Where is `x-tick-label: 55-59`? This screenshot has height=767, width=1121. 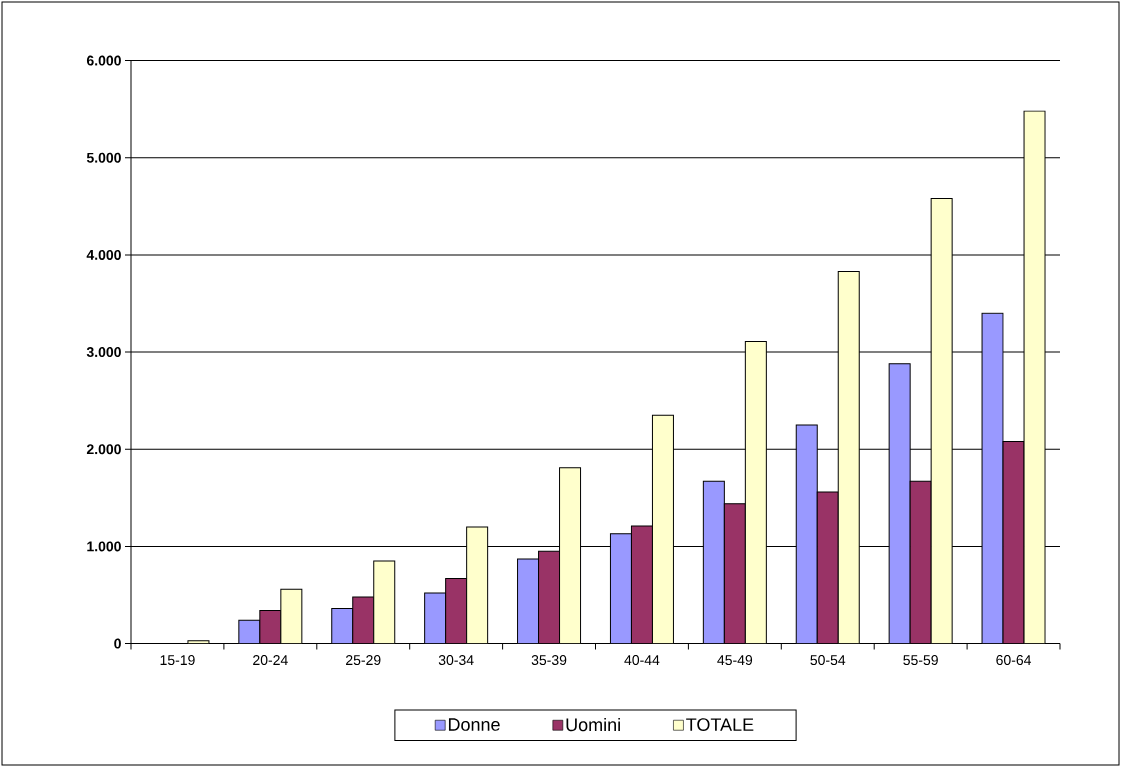
x-tick-label: 55-59 is located at coordinates (920, 660).